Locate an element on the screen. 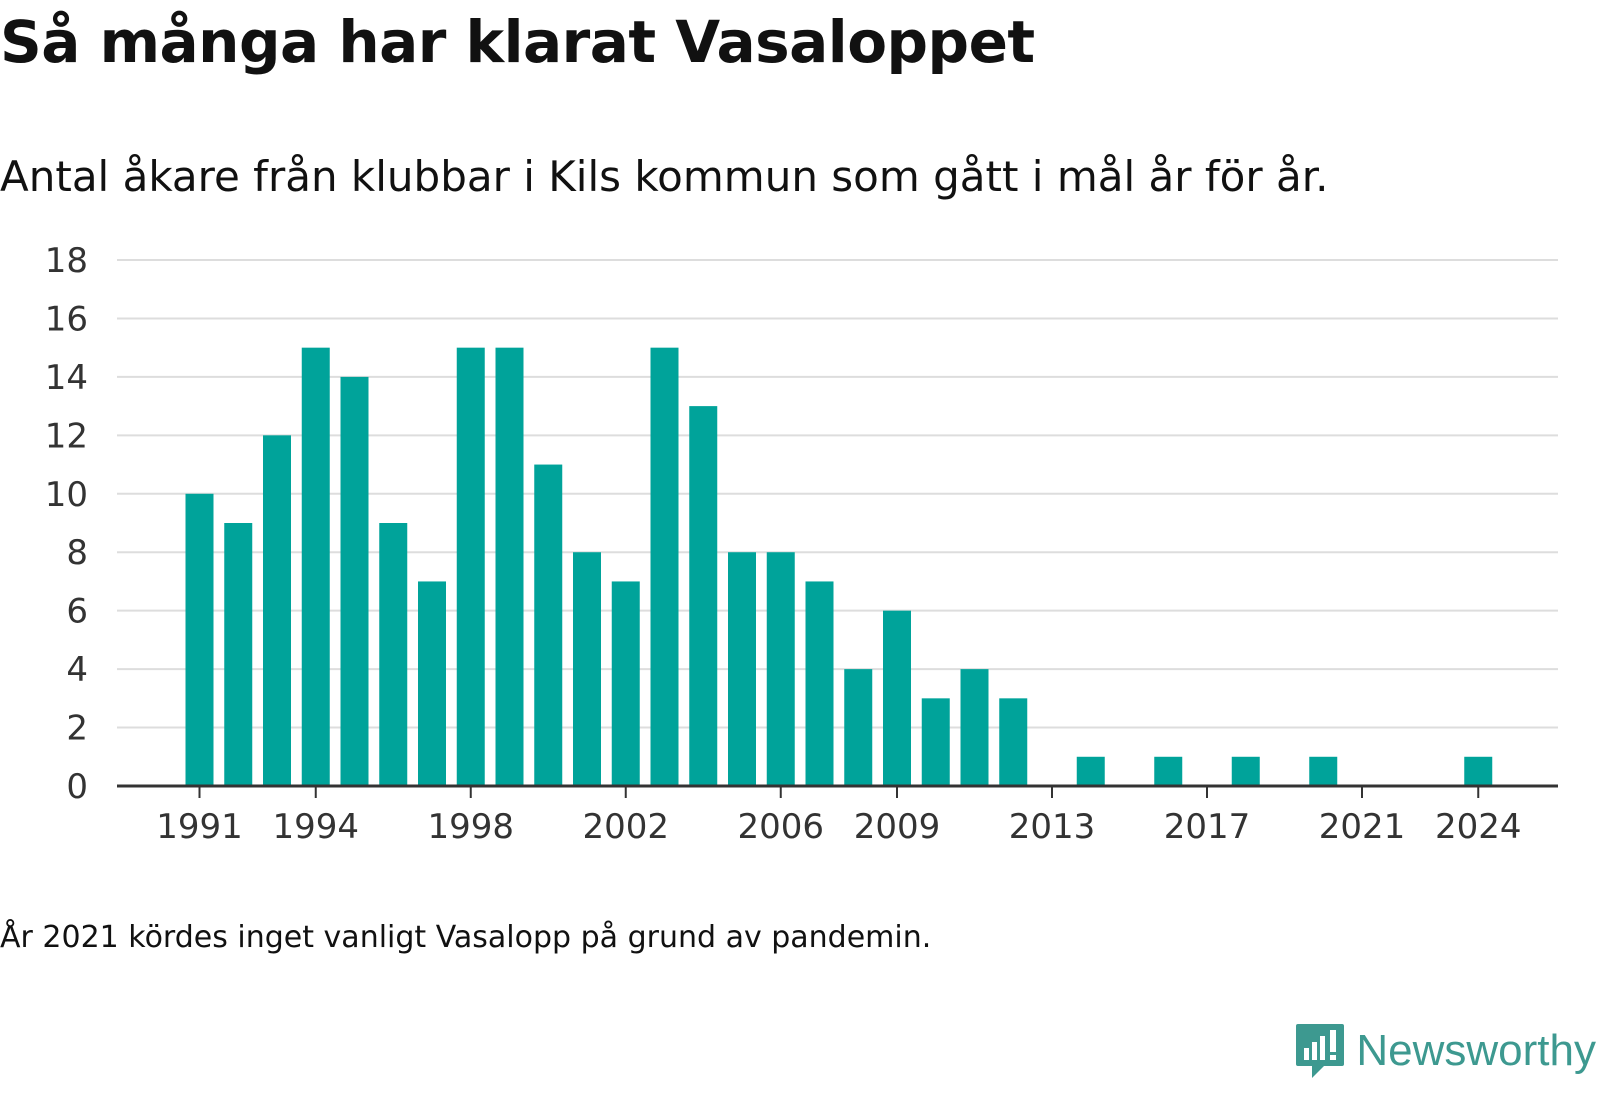  y-tick-label: 6 is located at coordinates (77, 612).